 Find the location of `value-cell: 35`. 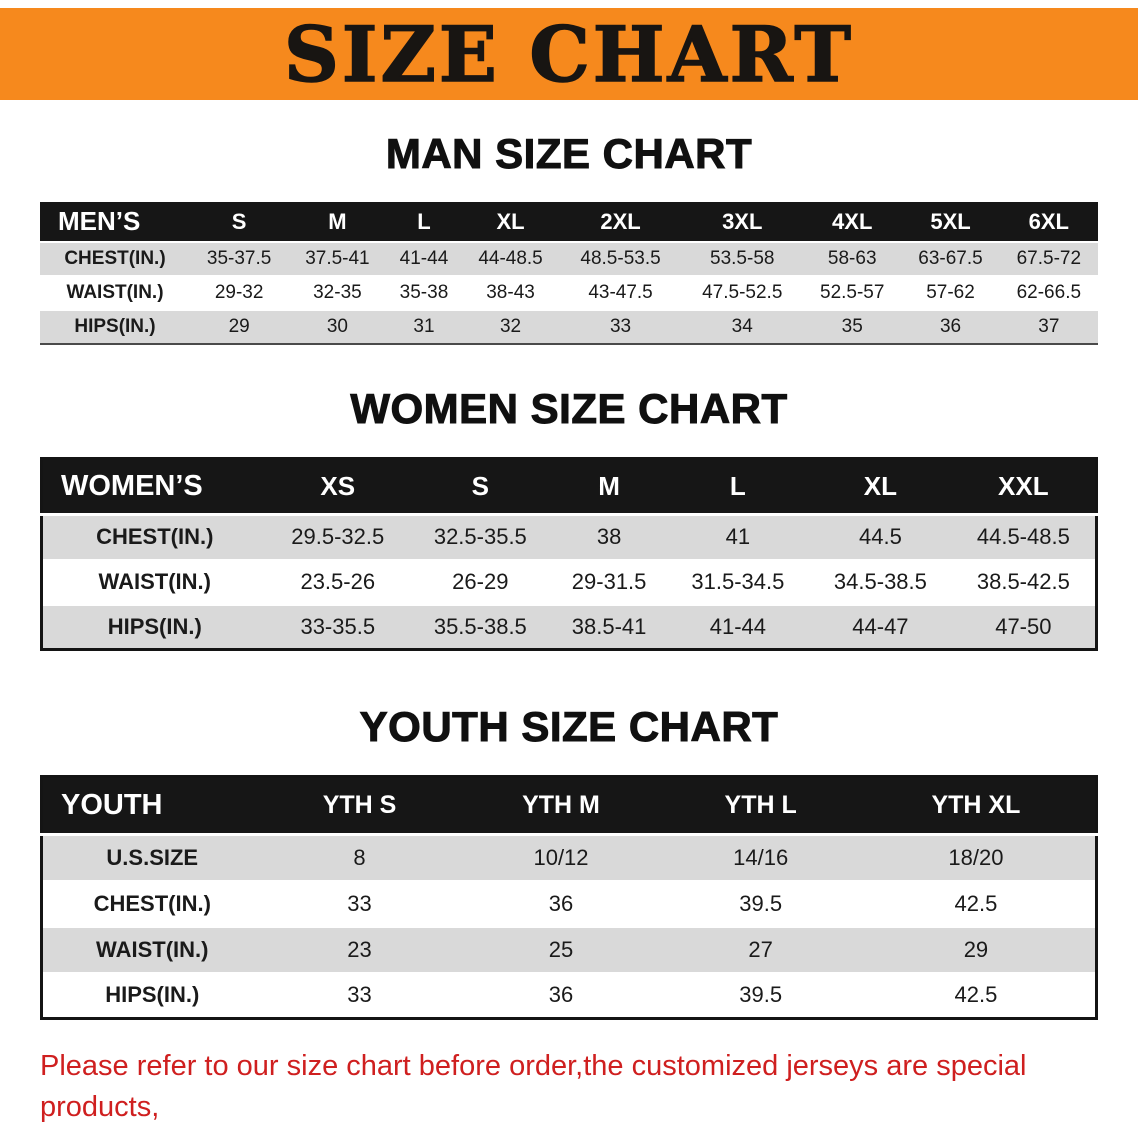

value-cell: 35 is located at coordinates (852, 326).